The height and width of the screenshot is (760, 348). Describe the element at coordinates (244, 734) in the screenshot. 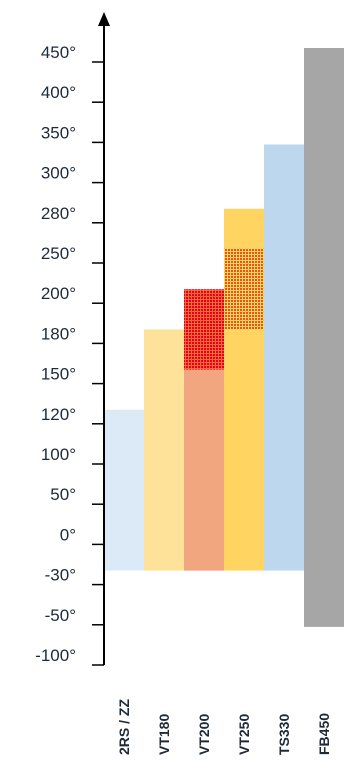

I see `category-label: VT250` at that location.